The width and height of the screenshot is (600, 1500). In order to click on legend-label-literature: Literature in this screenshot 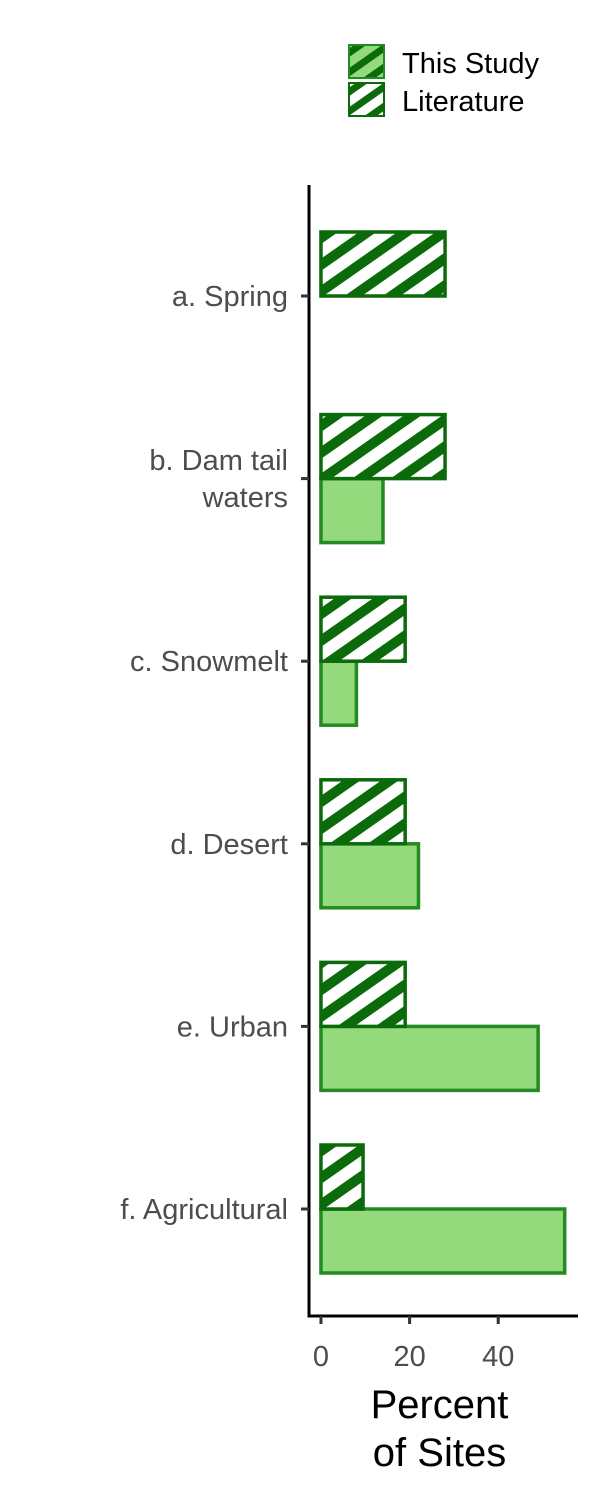, I will do `click(463, 102)`.